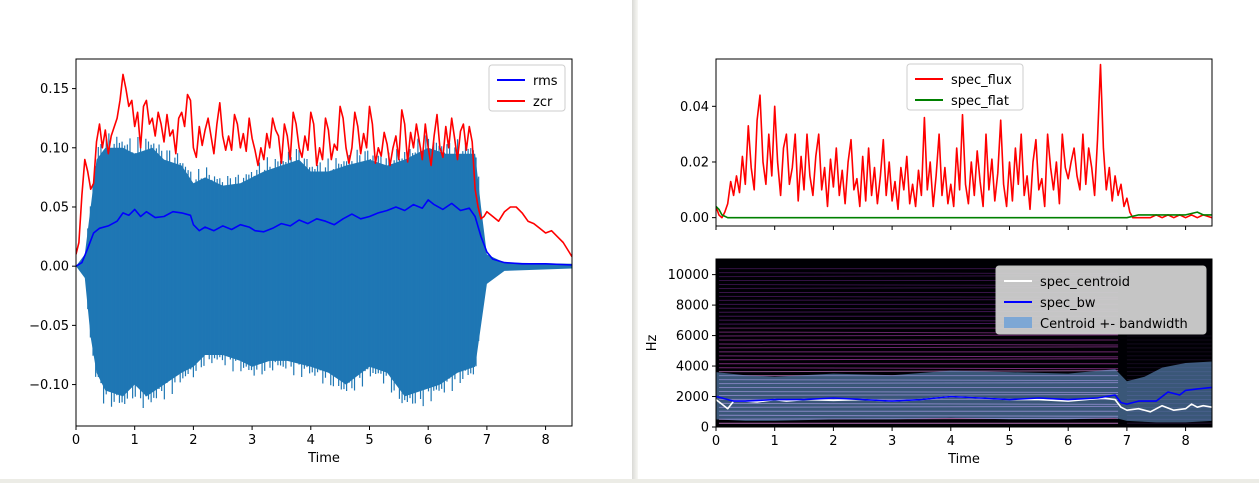 Image resolution: width=1259 pixels, height=487 pixels. I want to click on legend: rms zcr, so click(527, 88).